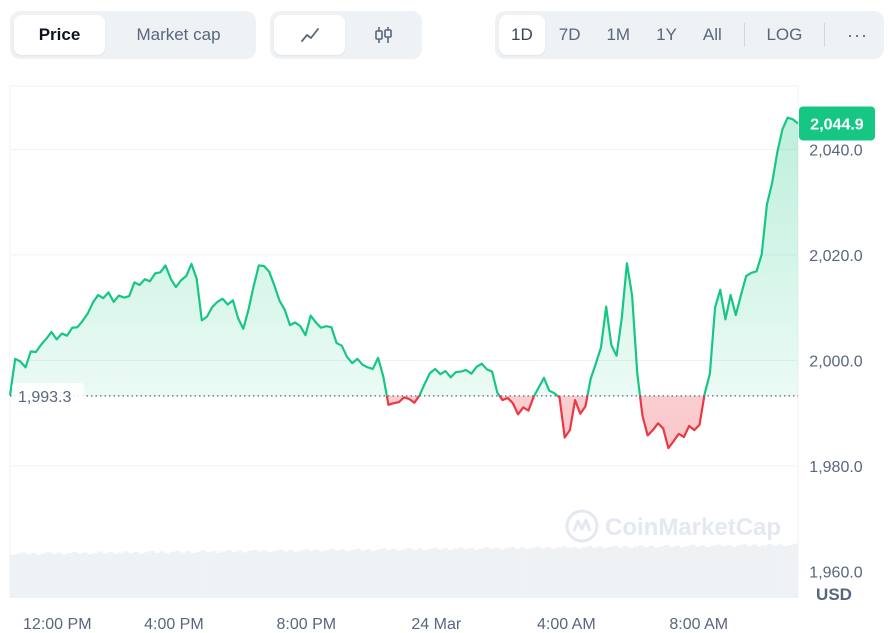 The image size is (889, 633). I want to click on more-options-button: ···, so click(857, 34).